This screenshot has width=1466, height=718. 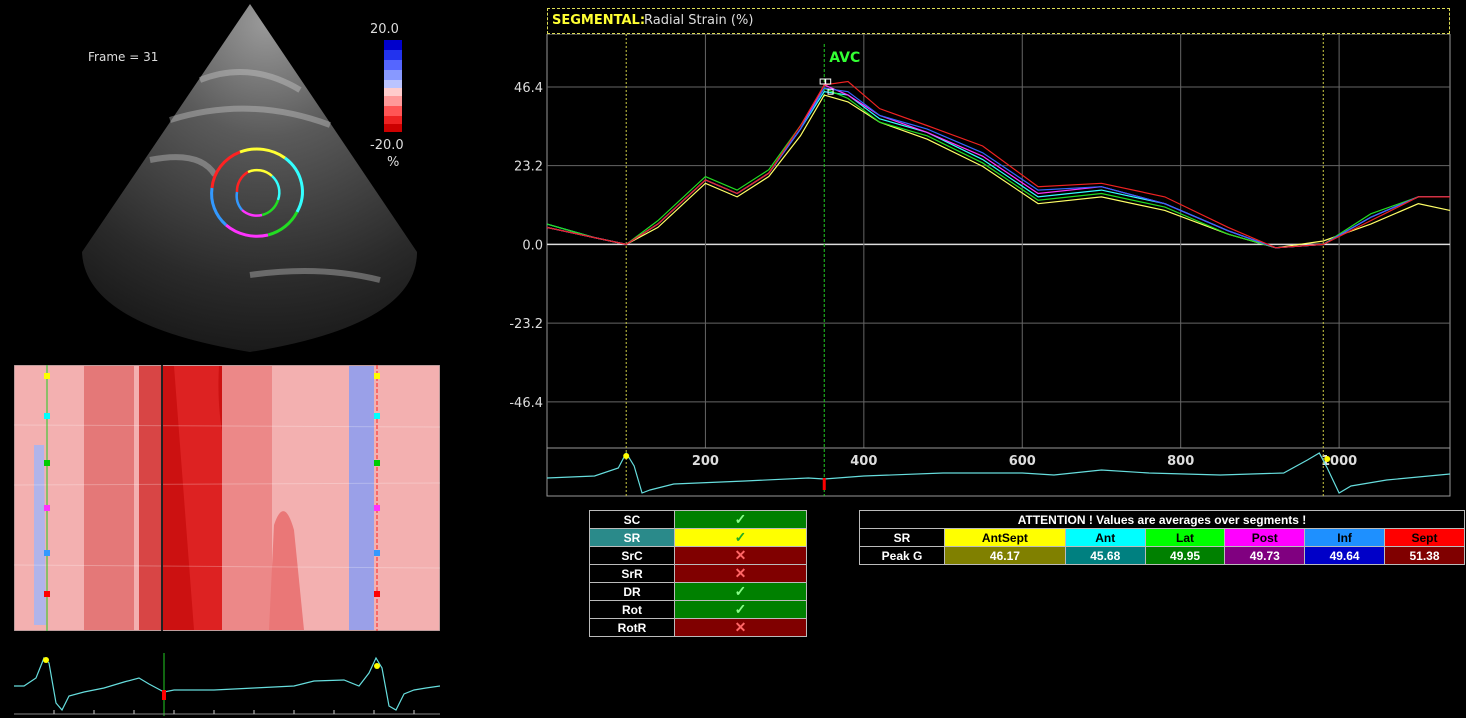 I want to click on segment-value-inf: 49.64, so click(x=1344, y=555).